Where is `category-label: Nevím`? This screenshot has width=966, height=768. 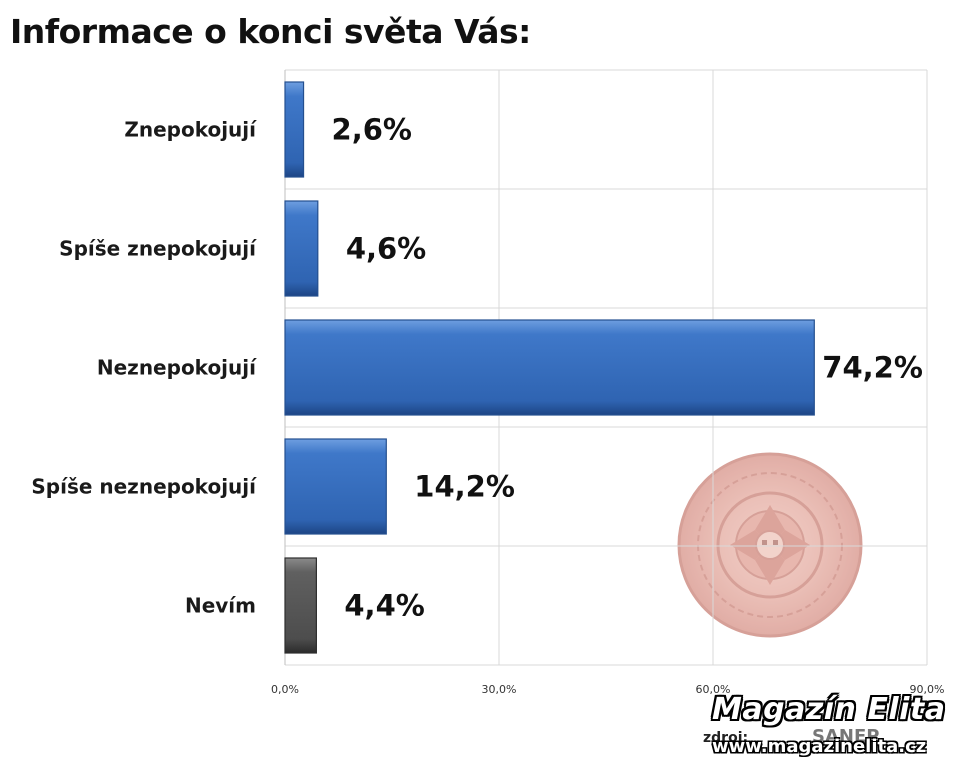
category-label: Nevím is located at coordinates (220, 606).